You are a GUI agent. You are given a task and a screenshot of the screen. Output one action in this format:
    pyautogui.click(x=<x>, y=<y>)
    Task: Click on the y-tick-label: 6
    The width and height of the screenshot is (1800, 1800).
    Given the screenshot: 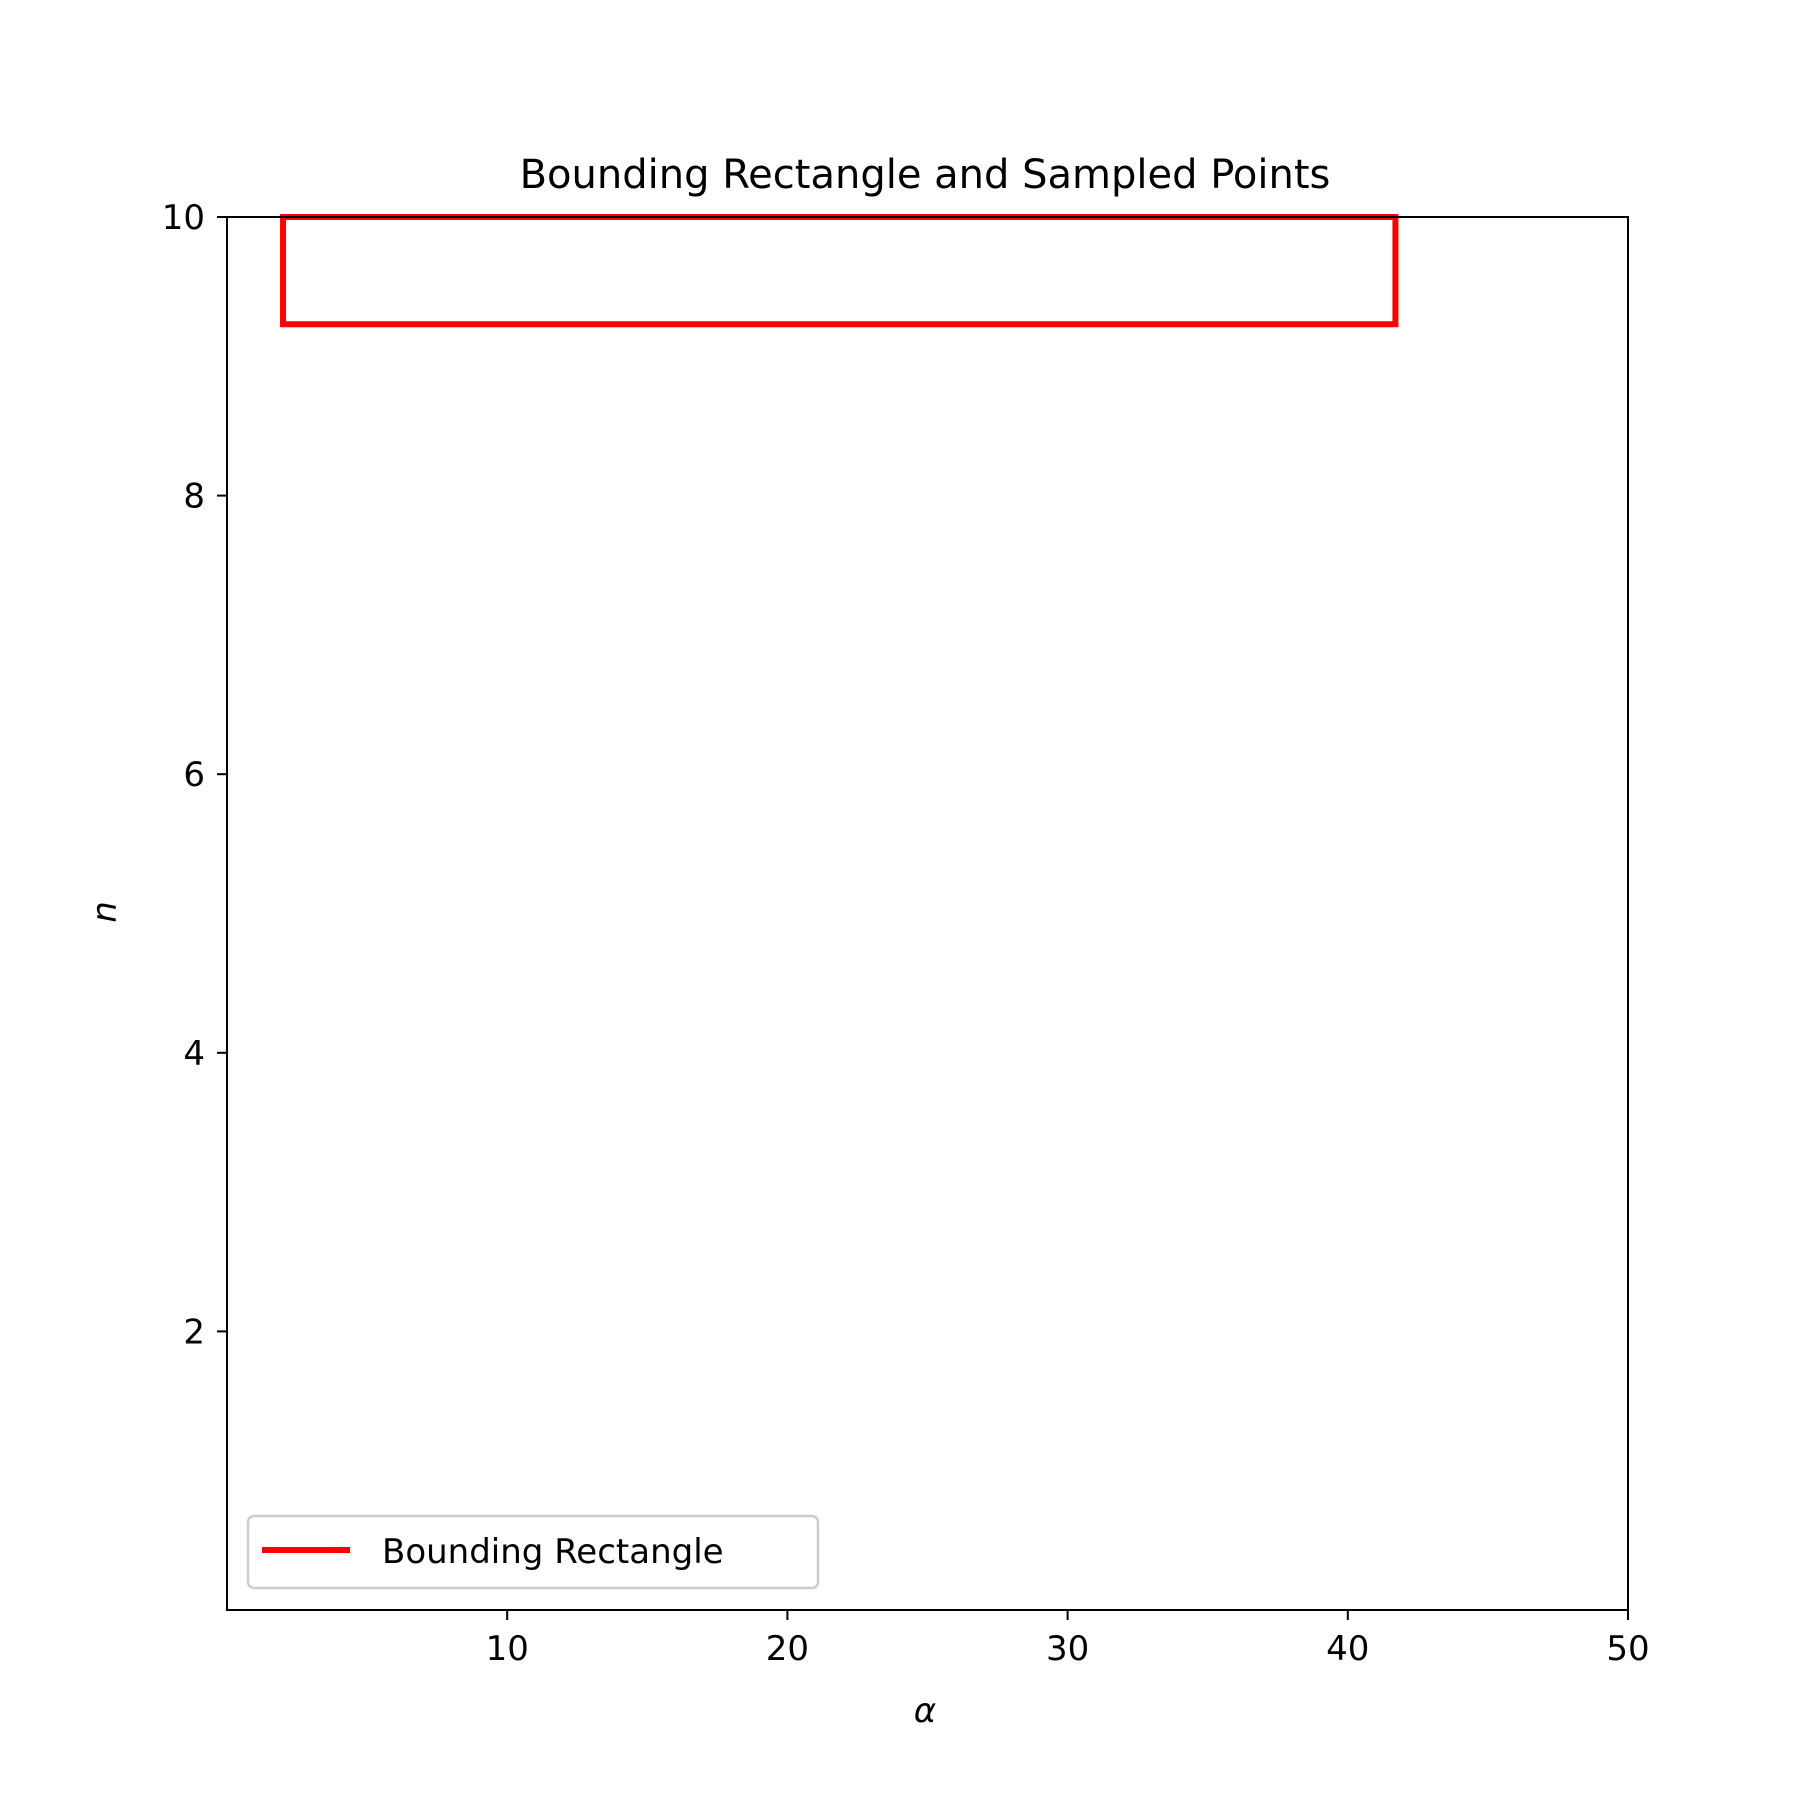 What is the action you would take?
    pyautogui.click(x=194, y=775)
    